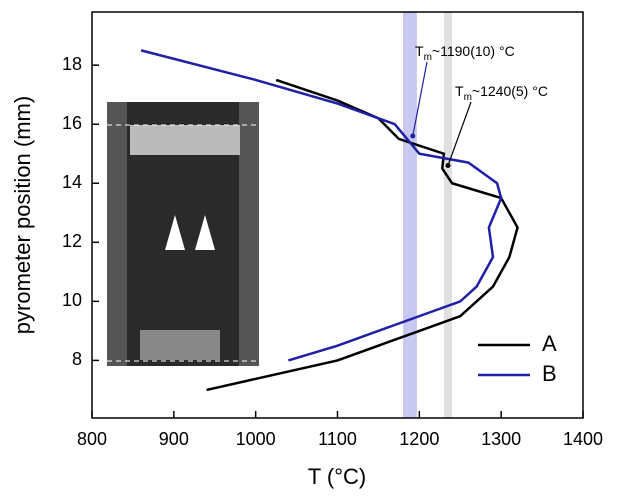 The width and height of the screenshot is (632, 496). Describe the element at coordinates (501, 439) in the screenshot. I see `x-tick-label: 1300` at that location.